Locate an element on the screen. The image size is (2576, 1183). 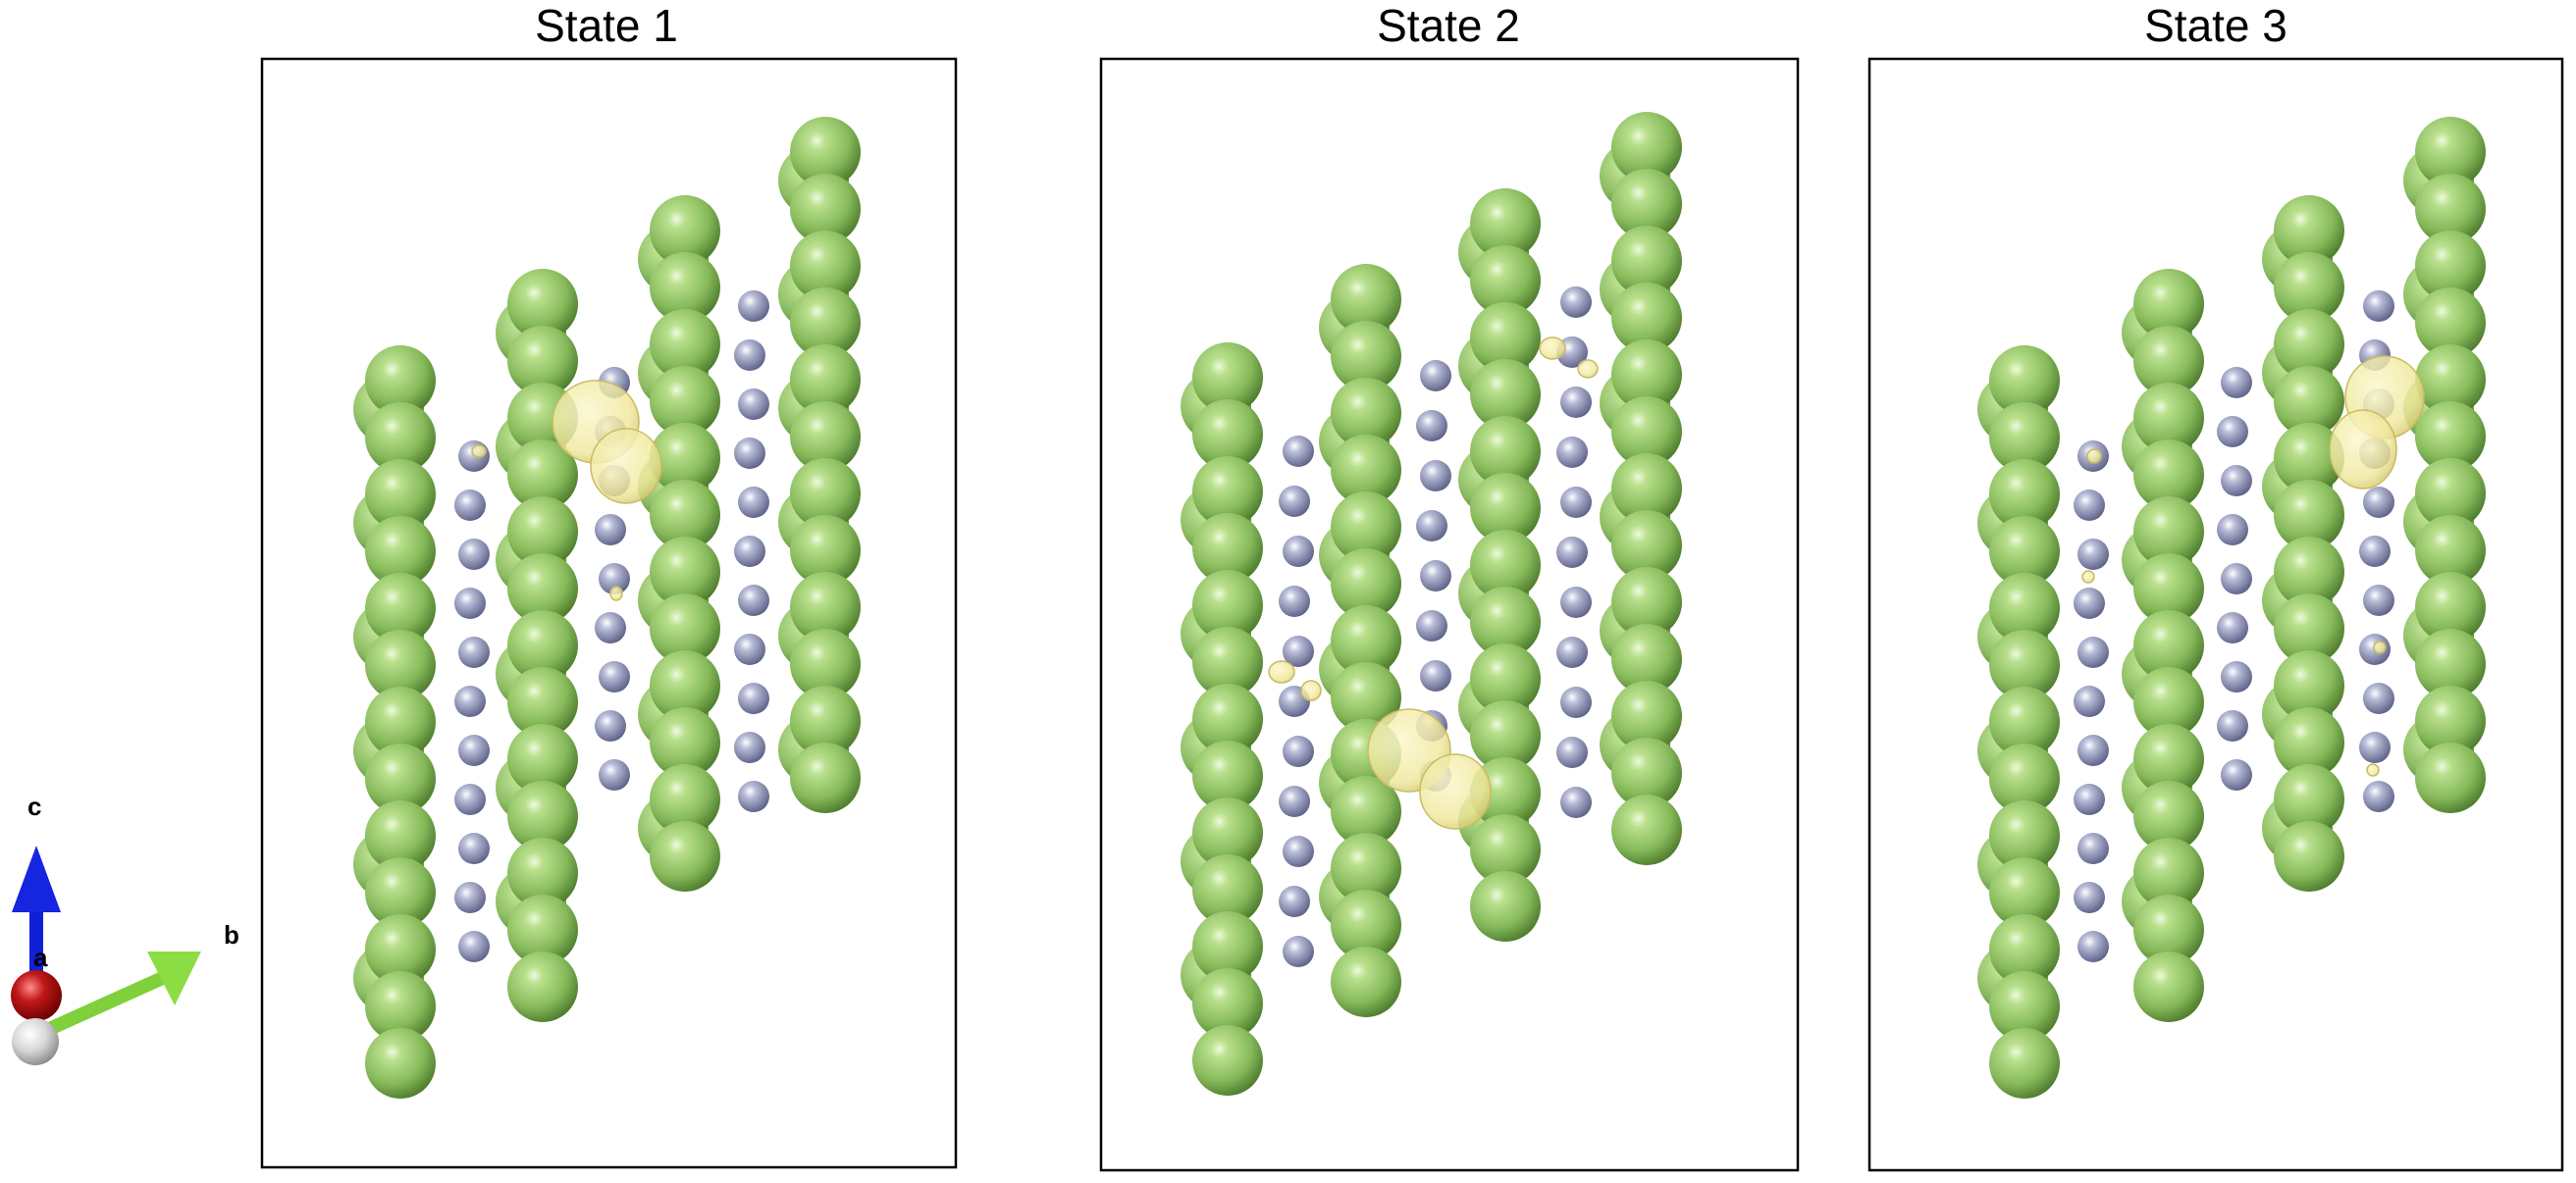
axes-indicator: c a b is located at coordinates (125, 929).